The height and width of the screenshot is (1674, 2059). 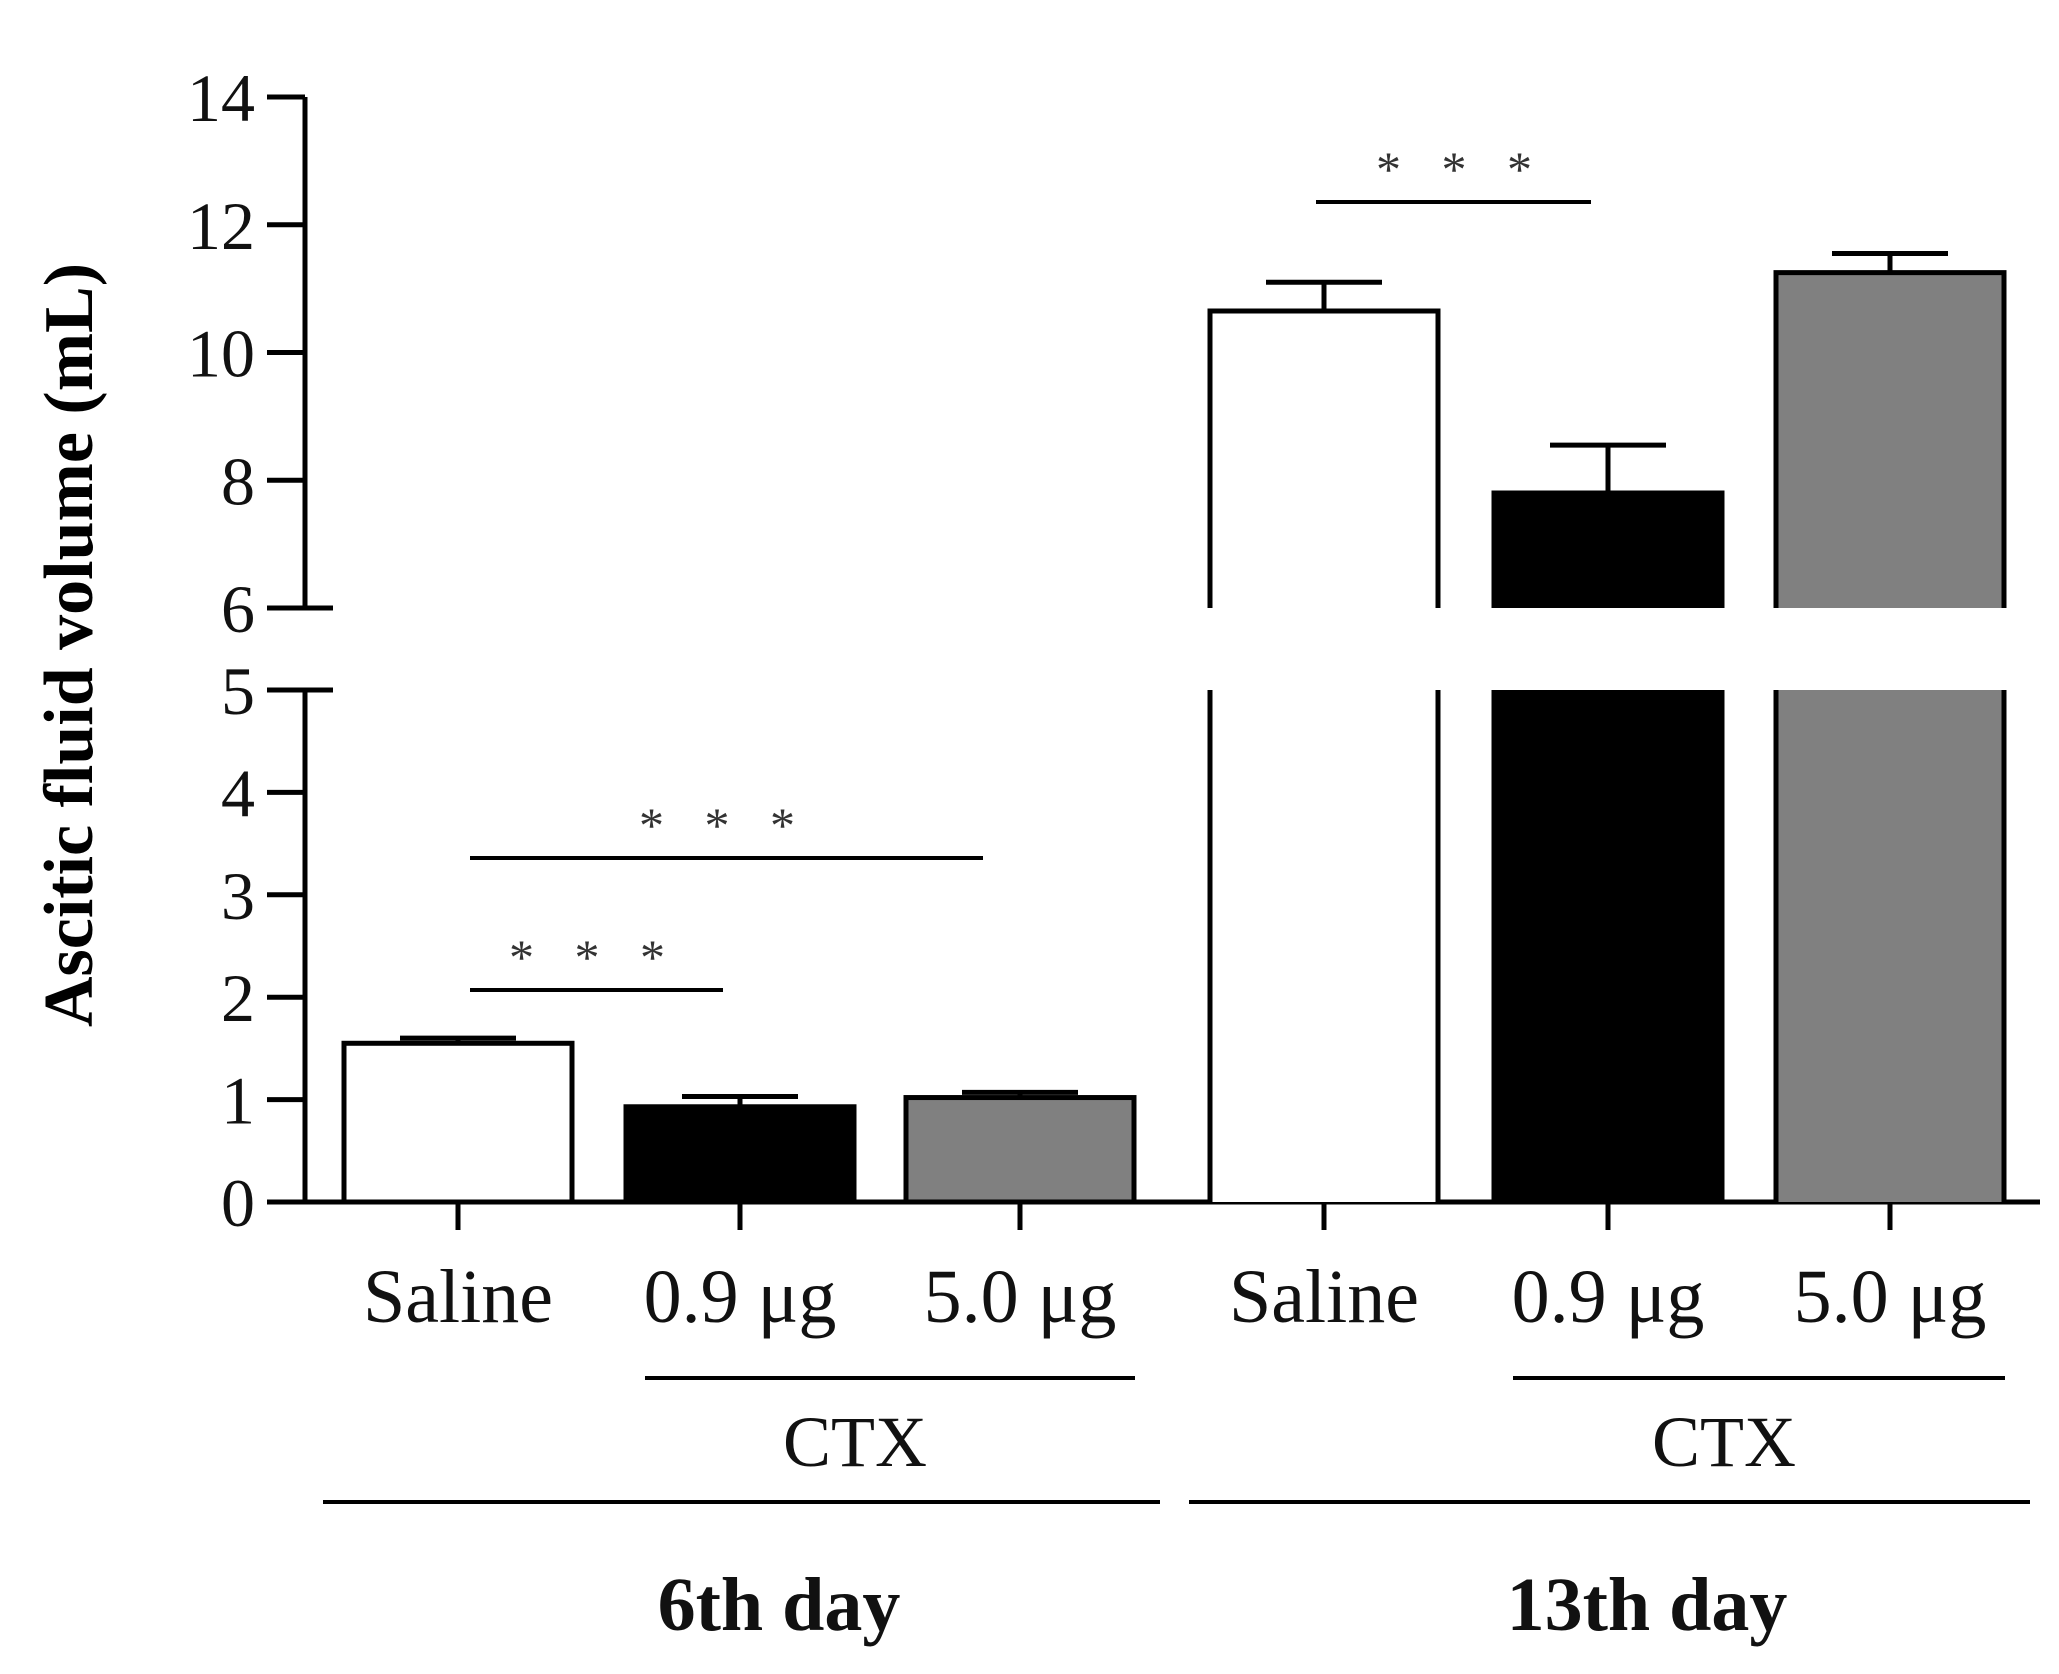 What do you see at coordinates (238, 1101) in the screenshot?
I see `y-tick-label: 1` at bounding box center [238, 1101].